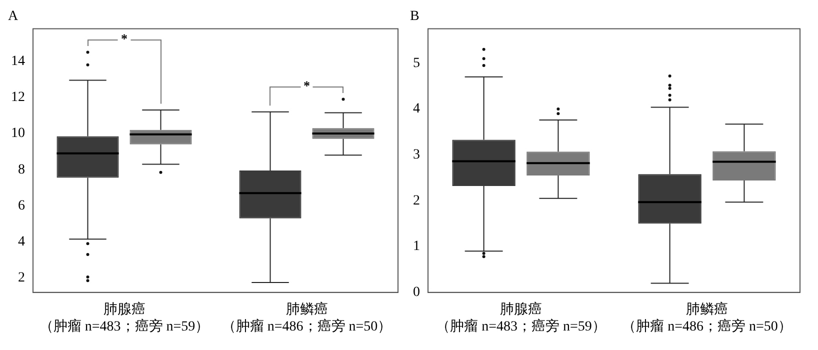 This screenshot has height=350, width=818. Describe the element at coordinates (18, 98) in the screenshot. I see `y-tick-label: 12` at that location.